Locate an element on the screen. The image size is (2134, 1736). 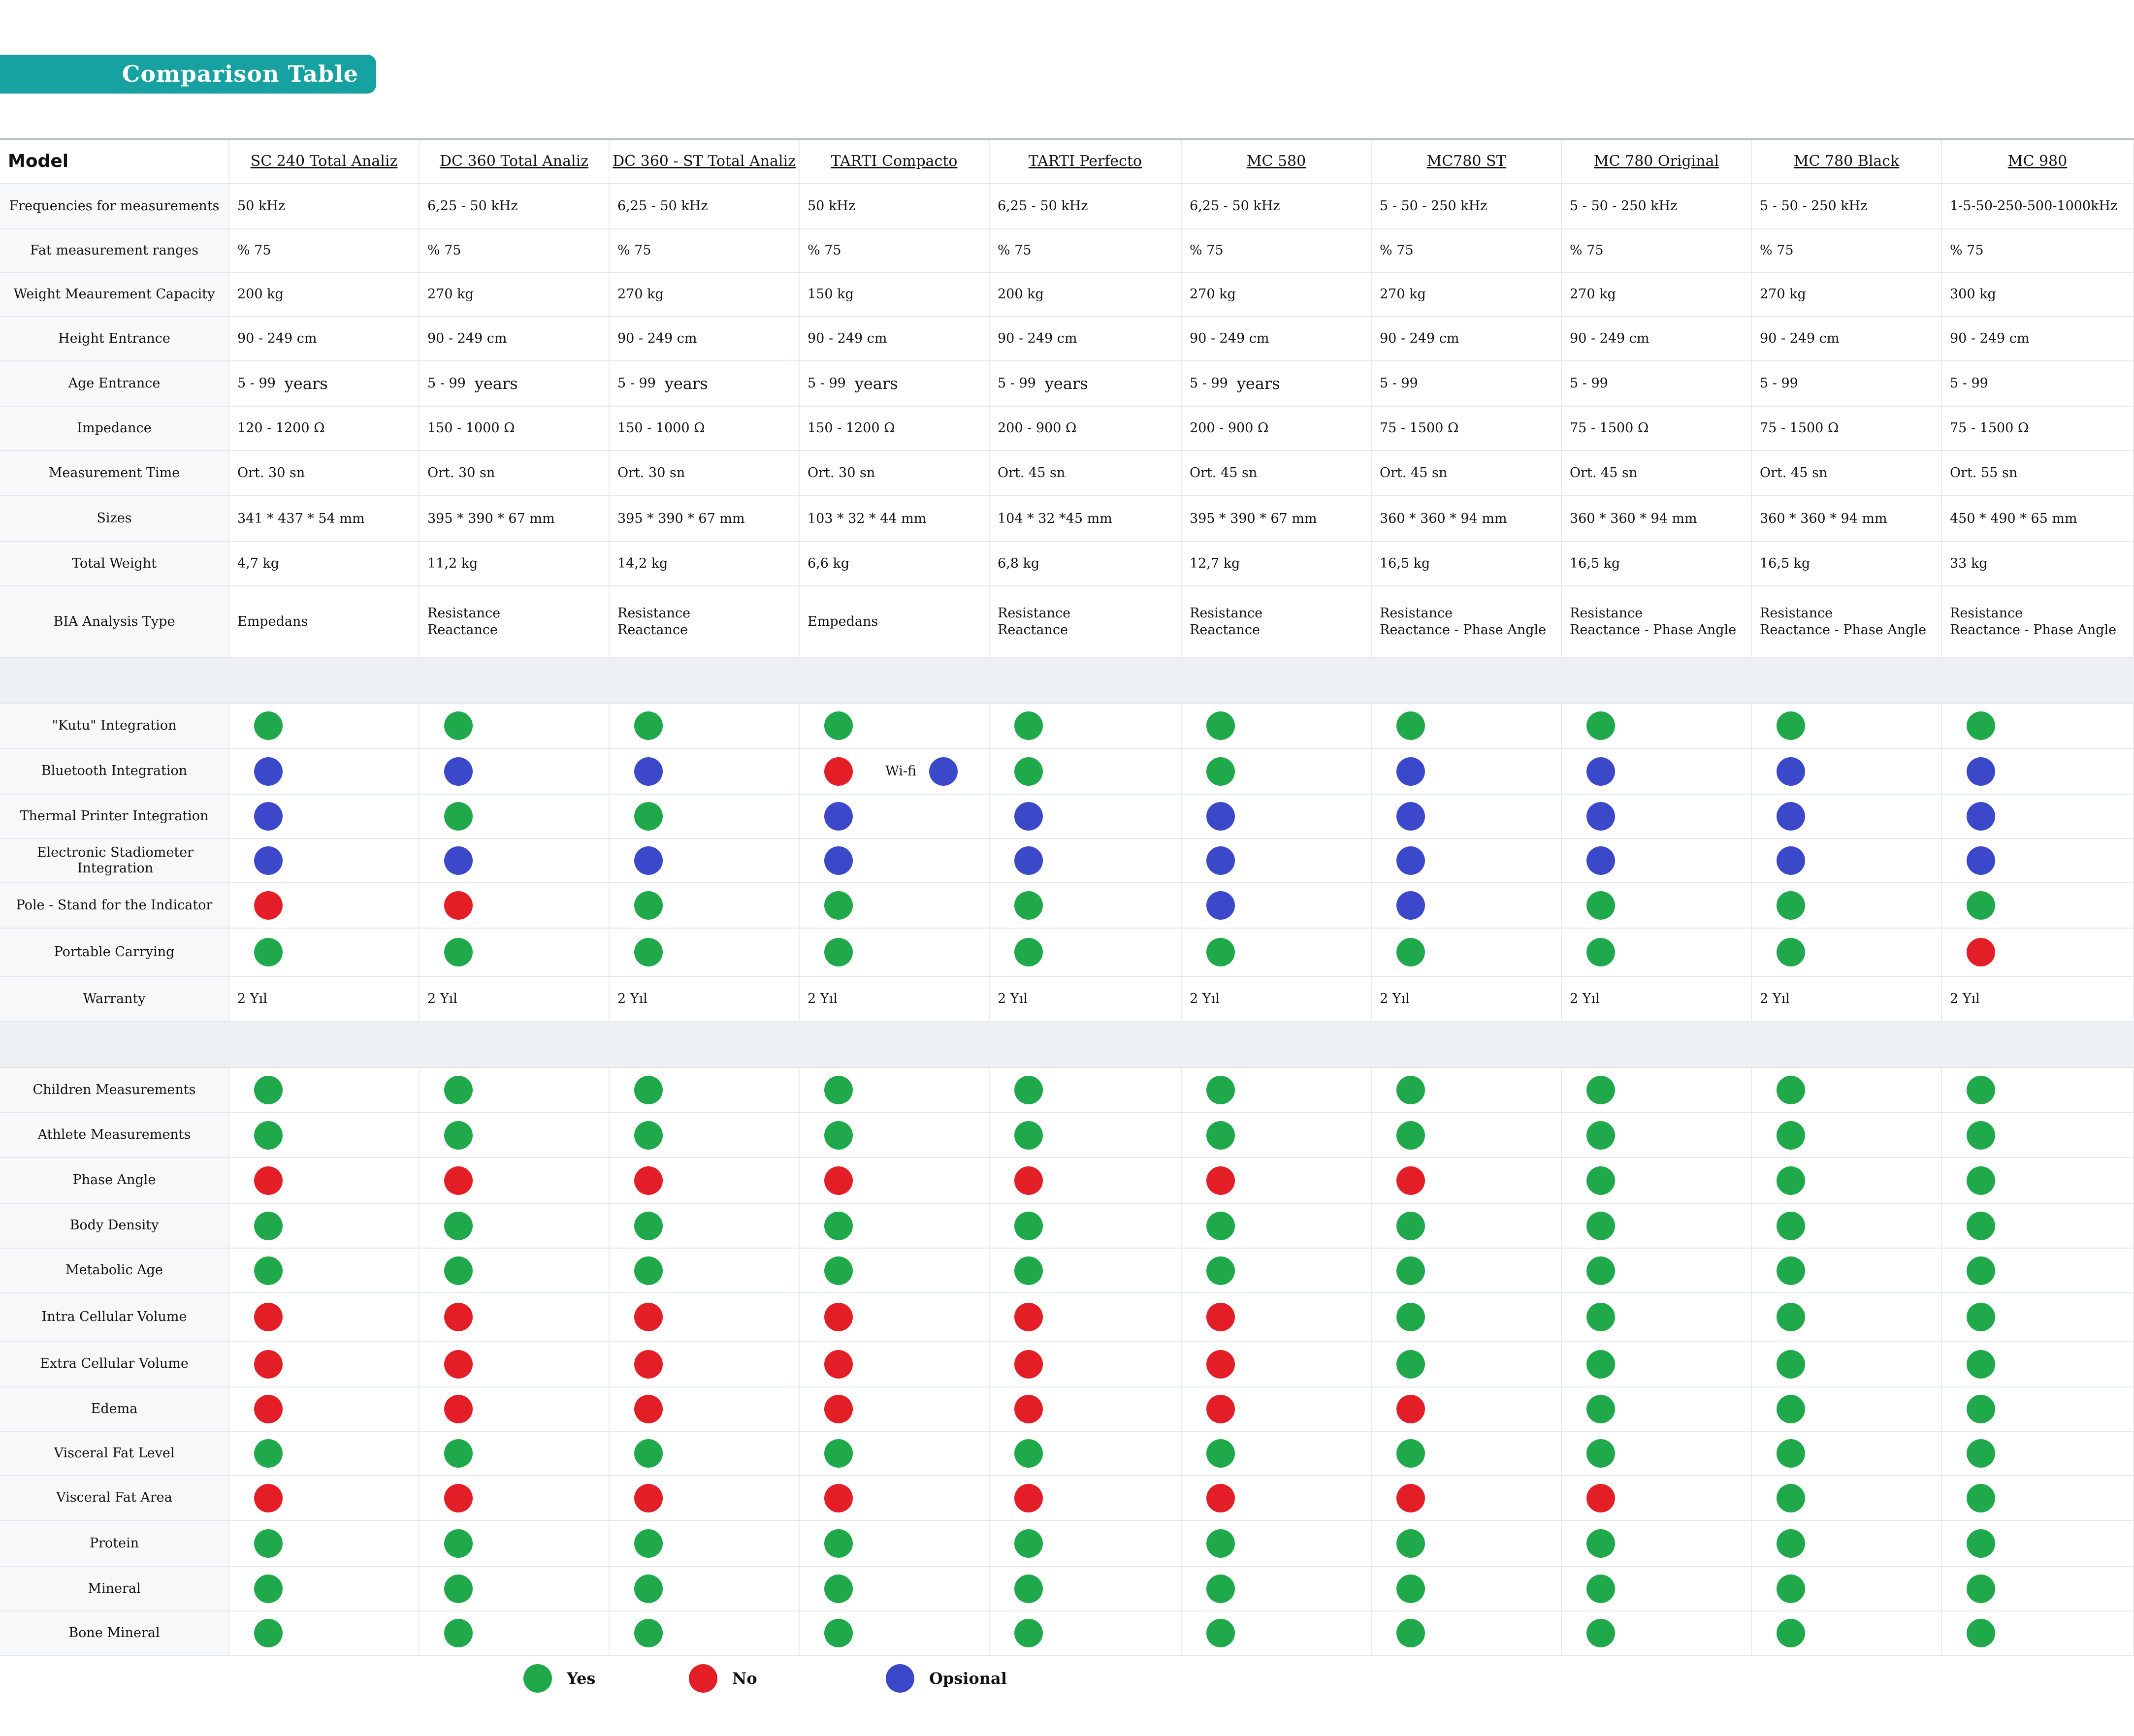
row-label: Mineral is located at coordinates (114, 1589).